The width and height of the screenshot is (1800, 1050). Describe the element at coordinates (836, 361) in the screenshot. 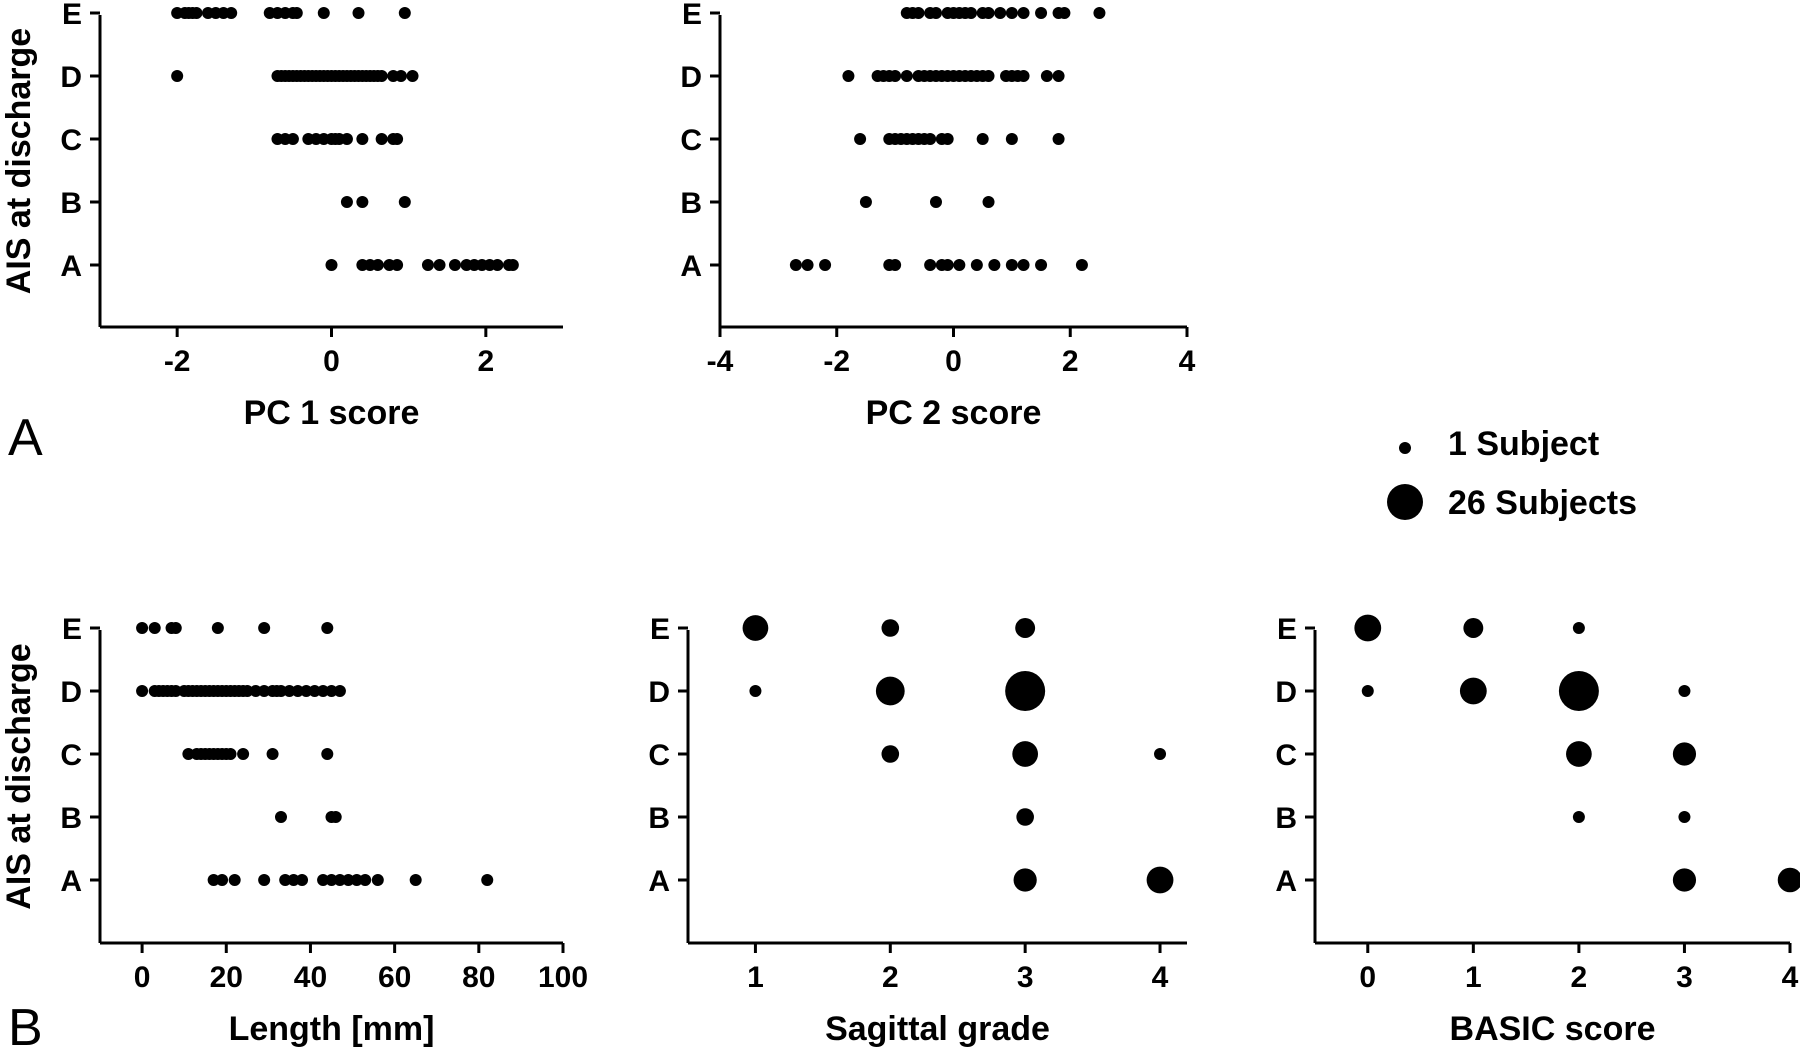

I see `x-tick-label: -2` at that location.